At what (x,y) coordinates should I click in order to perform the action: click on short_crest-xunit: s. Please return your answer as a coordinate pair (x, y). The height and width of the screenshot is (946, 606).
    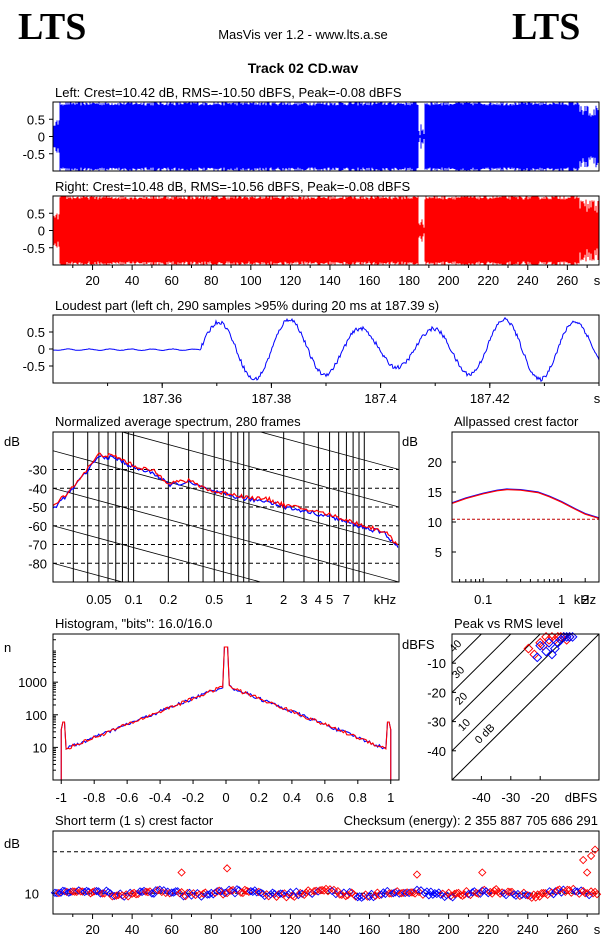
    Looking at the image, I should click on (597, 929).